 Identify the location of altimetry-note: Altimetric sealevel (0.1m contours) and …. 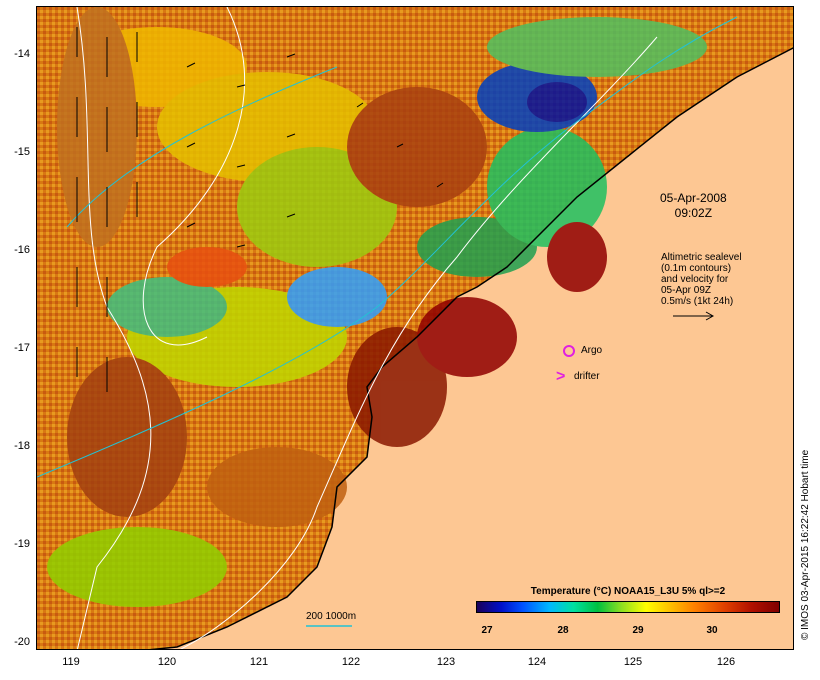
(721, 289).